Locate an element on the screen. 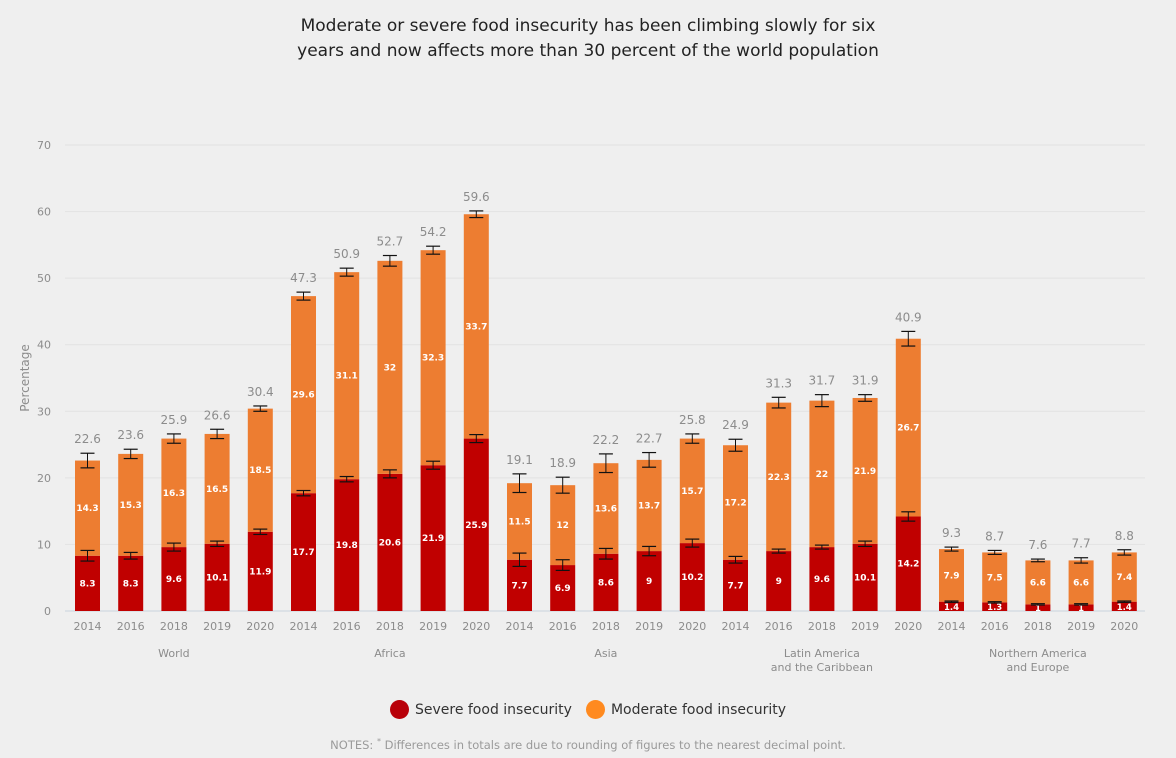 This screenshot has width=1176, height=758. label-moderate: 7.5 is located at coordinates (995, 578).